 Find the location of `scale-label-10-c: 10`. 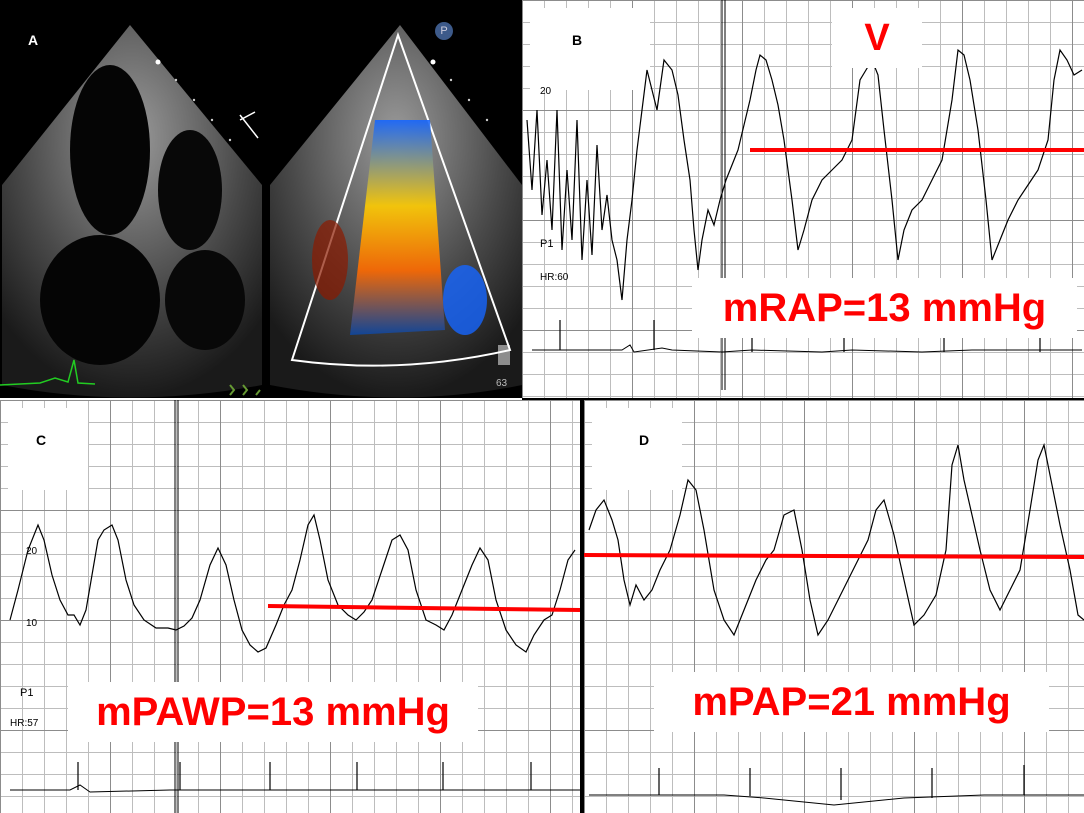

scale-label-10-c: 10 is located at coordinates (32, 623).